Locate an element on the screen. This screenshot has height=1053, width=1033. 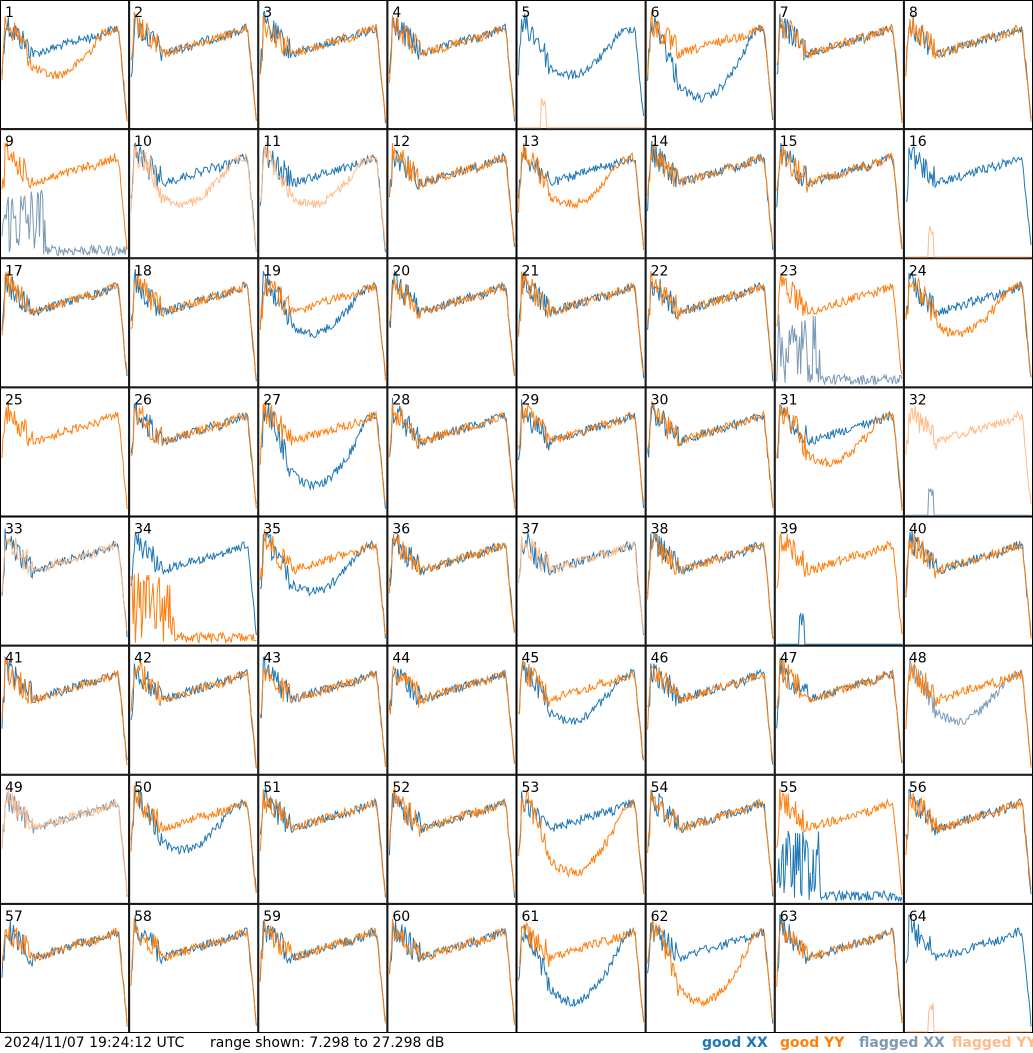
panel-62: 62 is located at coordinates (710, 968).